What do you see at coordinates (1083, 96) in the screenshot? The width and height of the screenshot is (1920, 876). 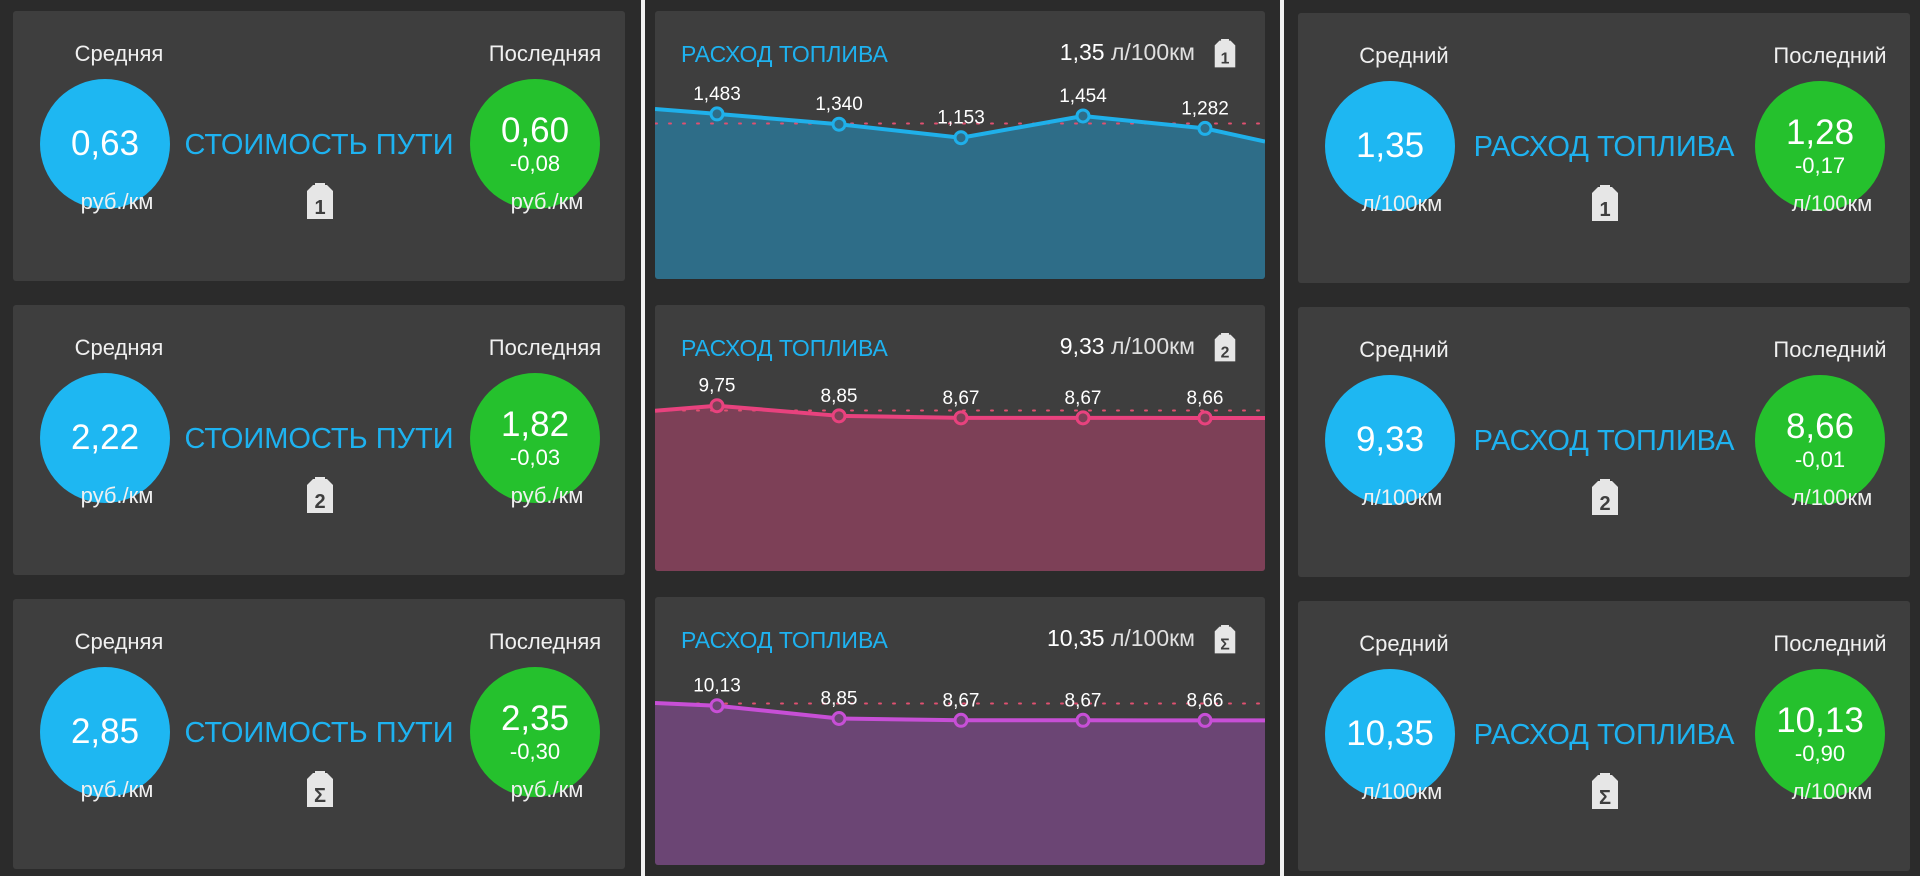 I see `data-label: 1,454` at bounding box center [1083, 96].